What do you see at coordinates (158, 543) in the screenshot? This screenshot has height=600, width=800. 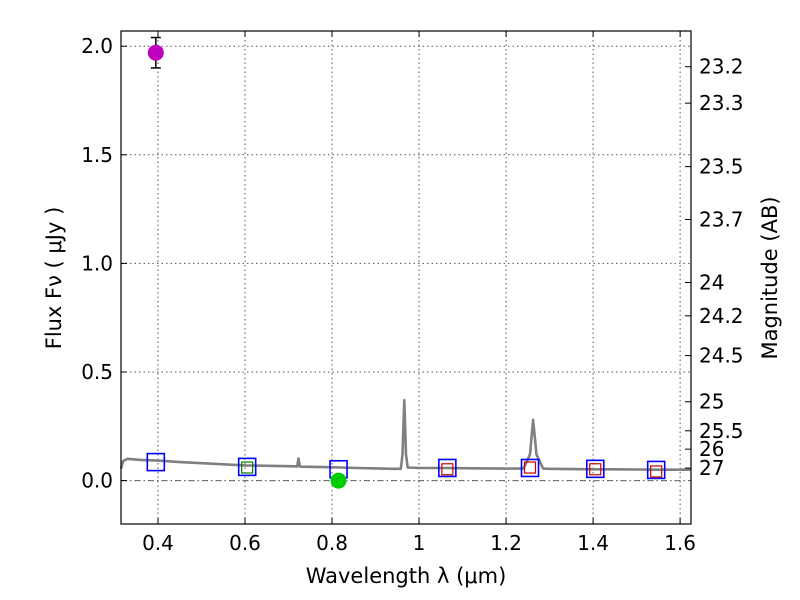 I see `x-tick-label: 0.4` at bounding box center [158, 543].